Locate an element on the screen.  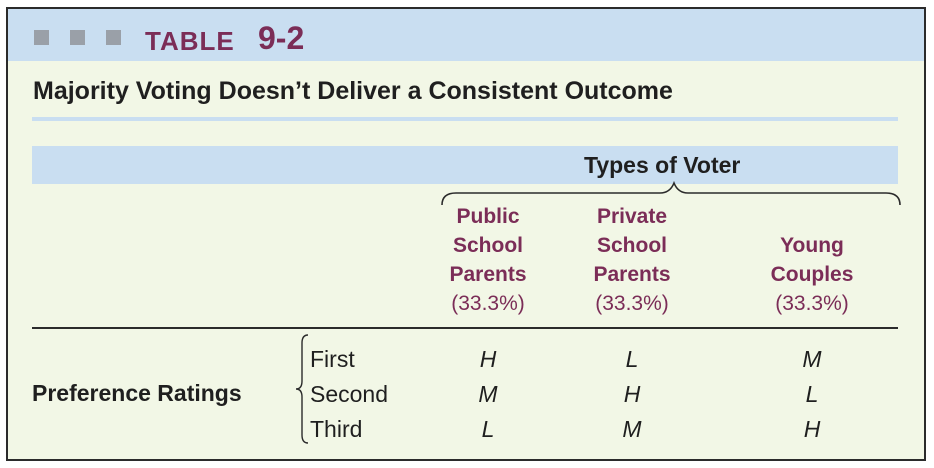
spanner-label: Types of Voter is located at coordinates (662, 165).